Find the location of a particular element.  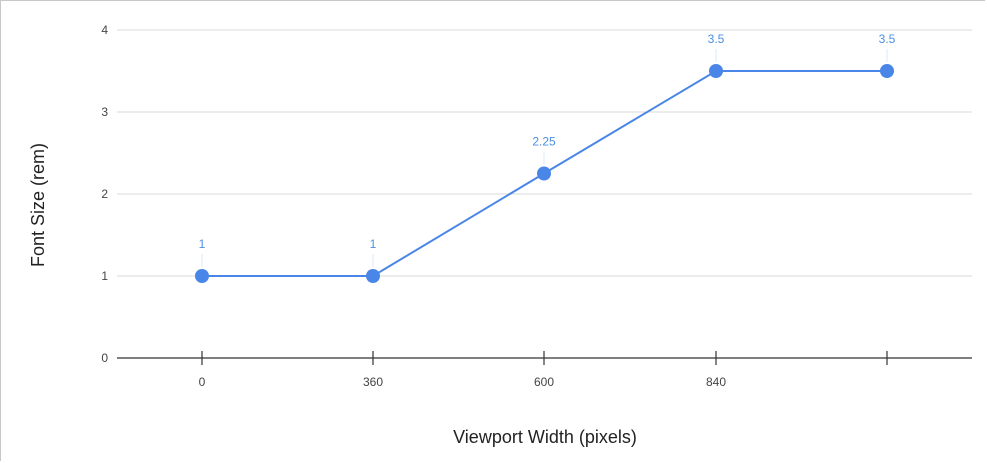

y-axis-tick-labels: 0 1 2 3 4 is located at coordinates (104, 194).